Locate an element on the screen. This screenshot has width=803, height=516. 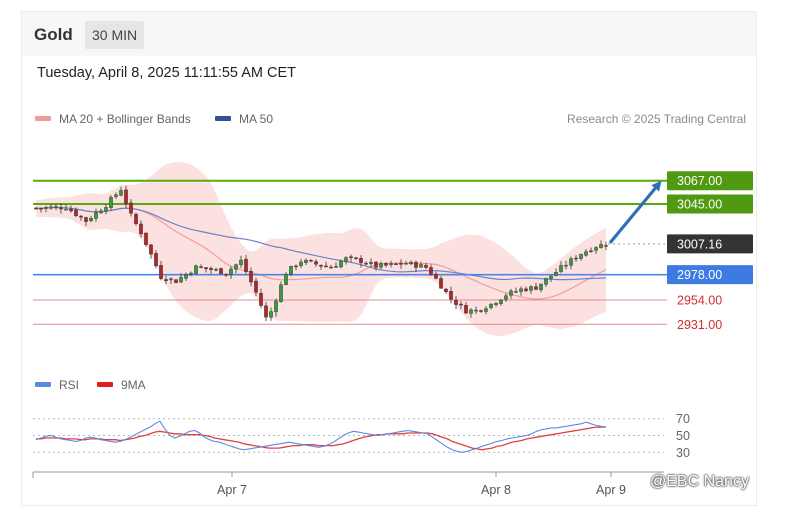
x-tick-label-Apr-9: Apr 9 is located at coordinates (611, 490).